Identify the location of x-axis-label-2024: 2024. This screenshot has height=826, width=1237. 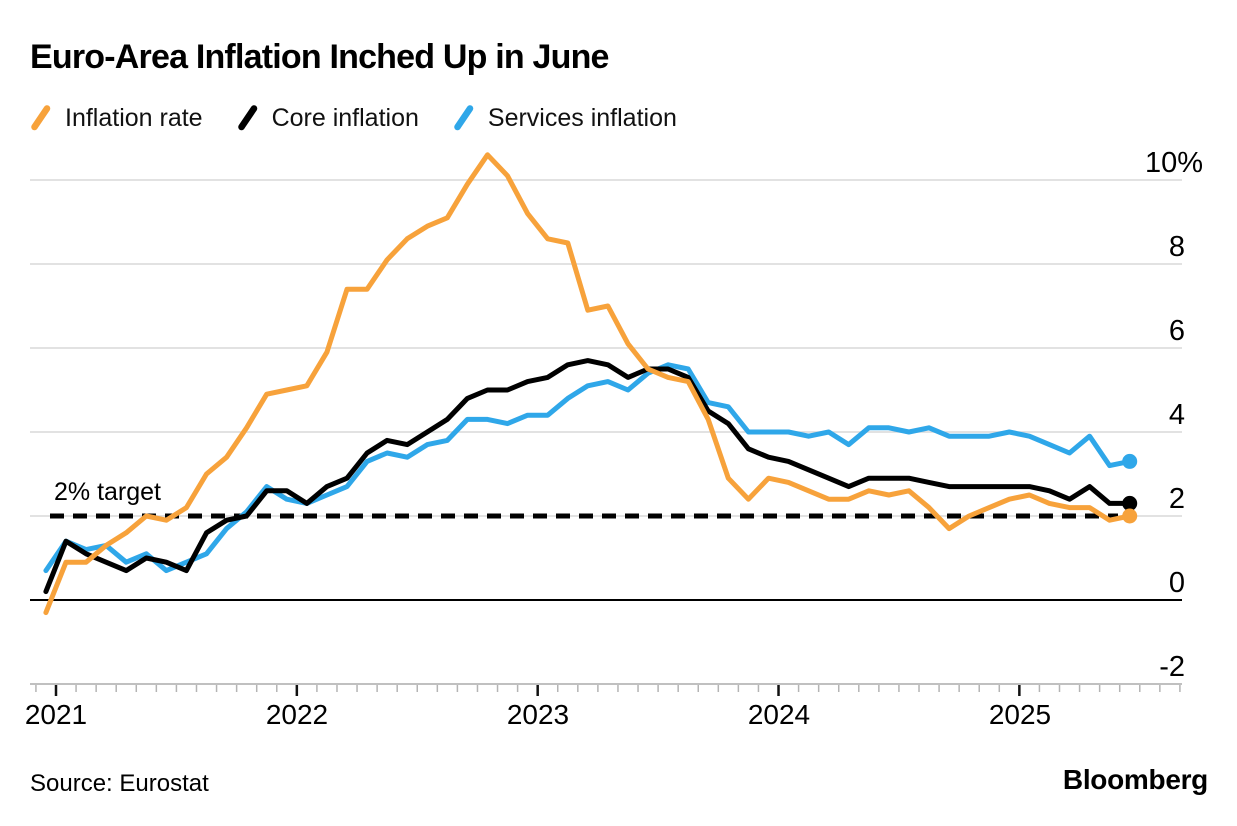
(779, 714).